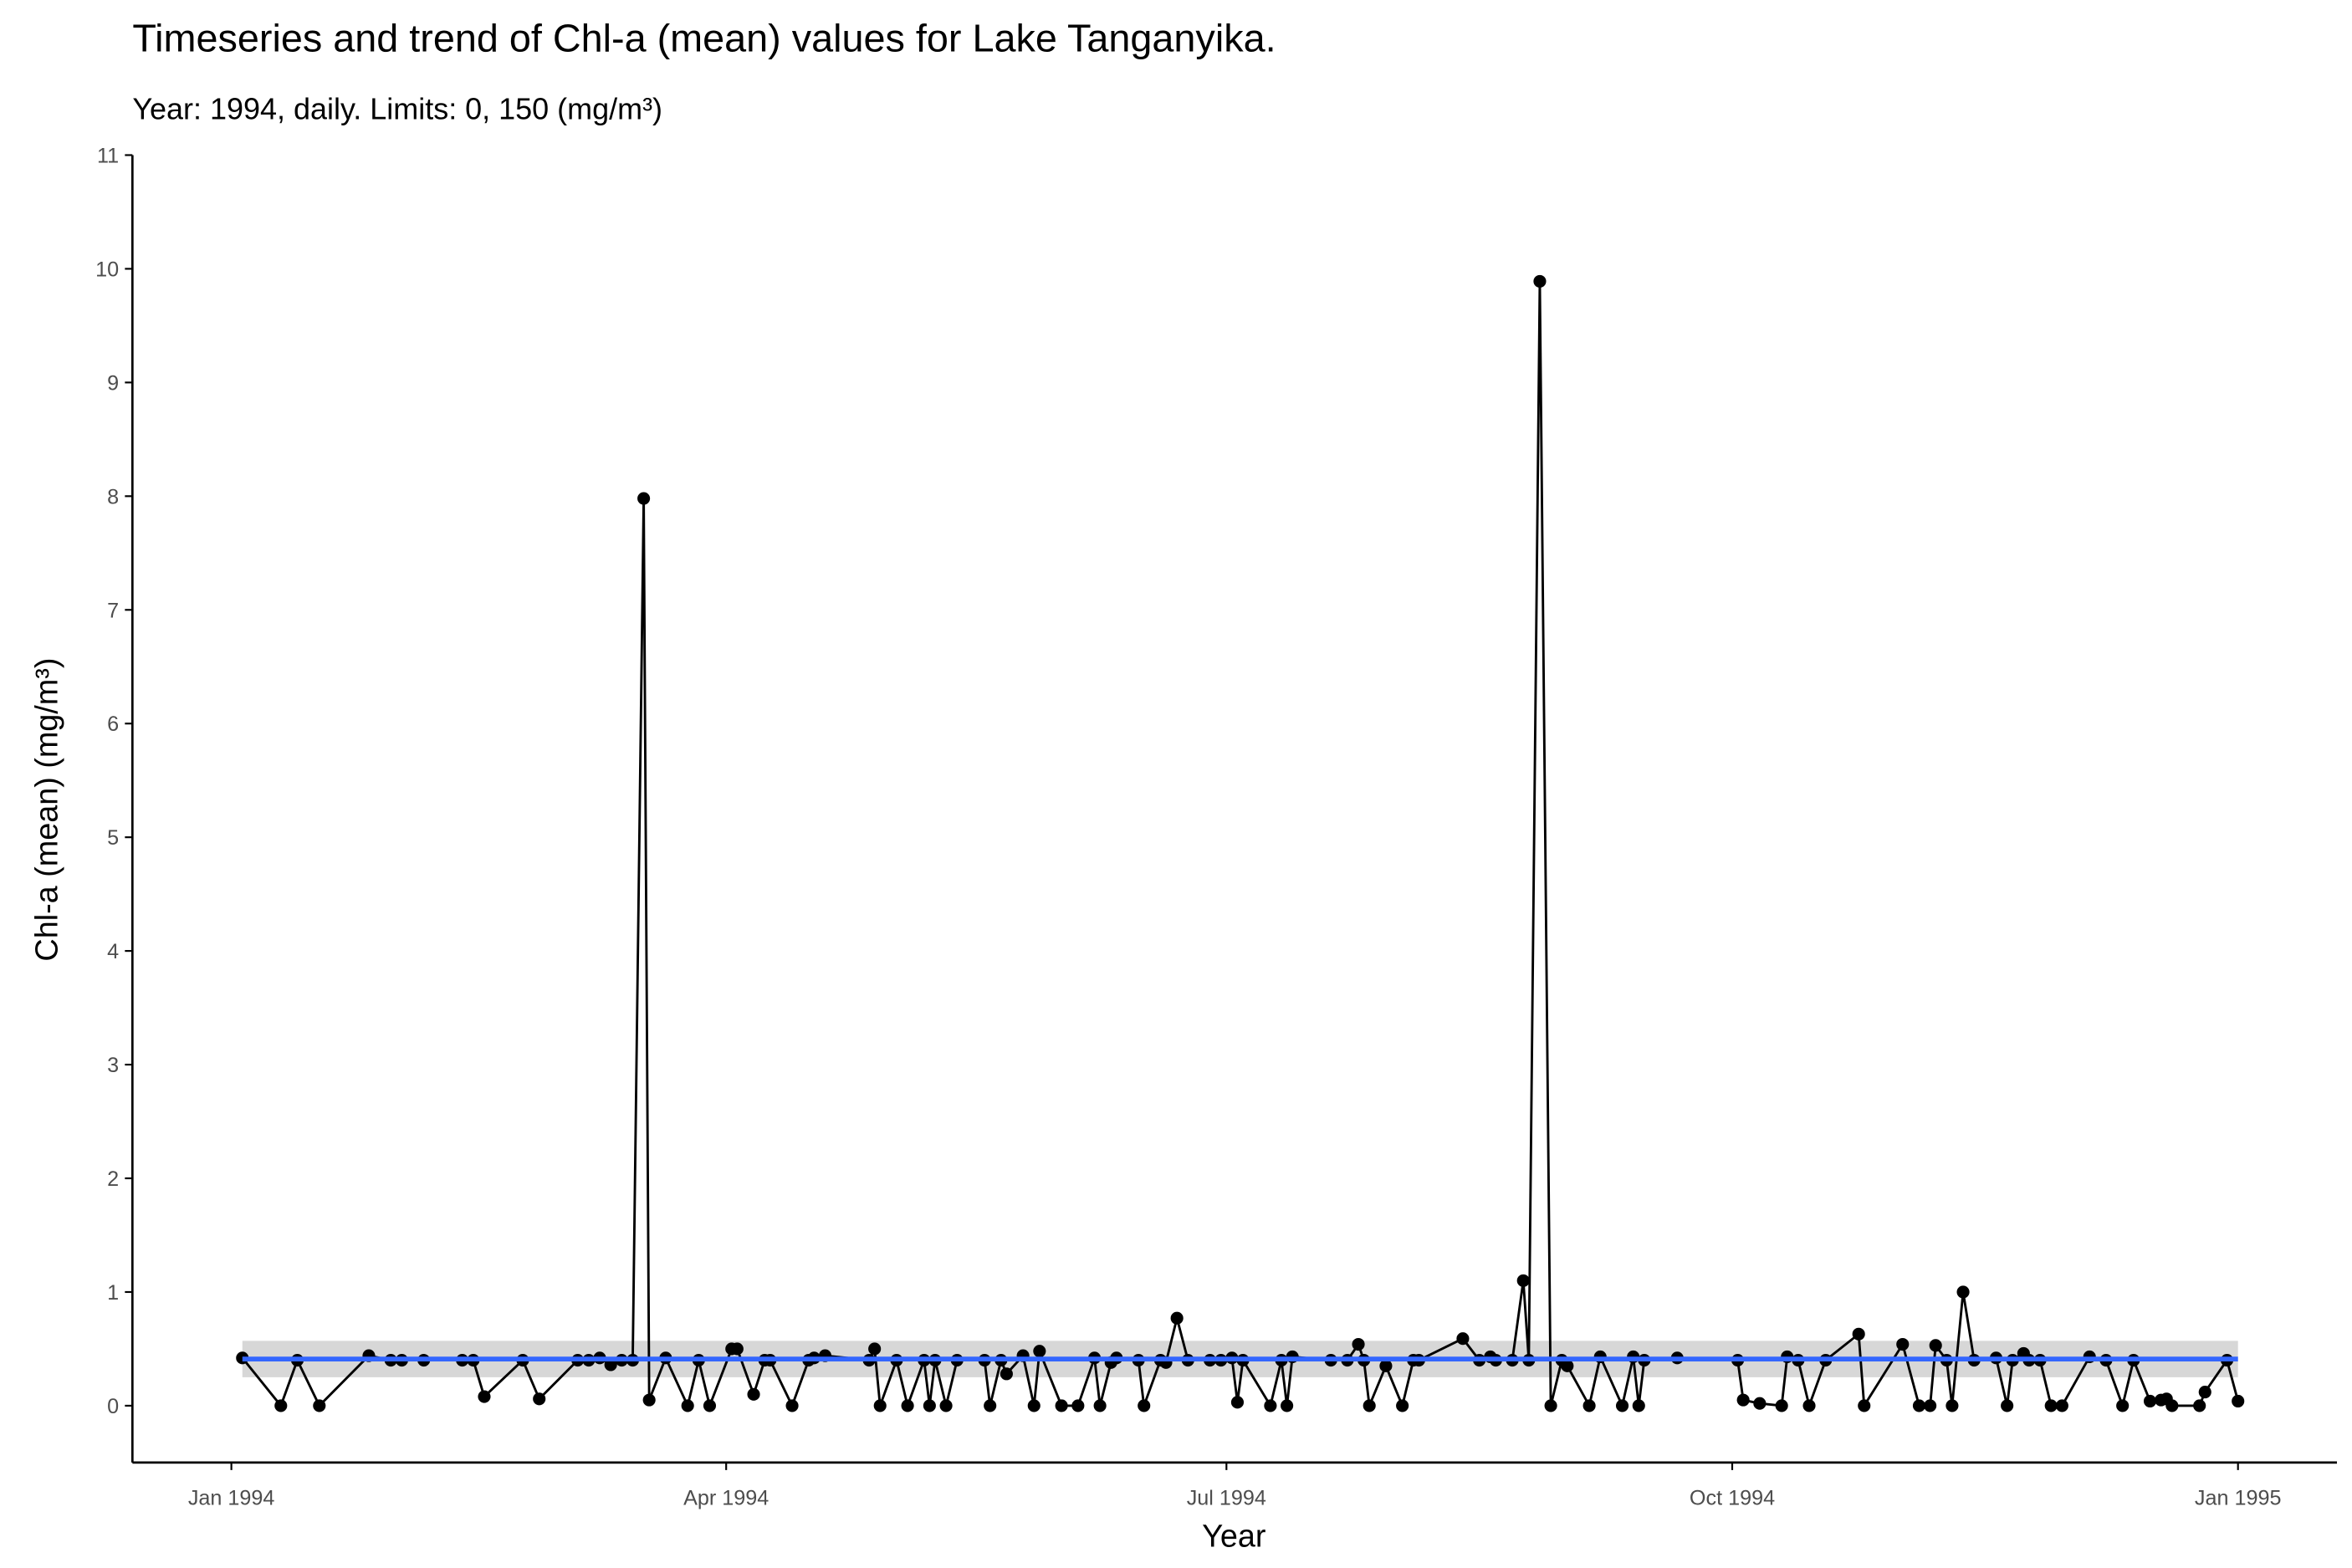  I want to click on x-axis-label: Year, so click(1233, 1537).